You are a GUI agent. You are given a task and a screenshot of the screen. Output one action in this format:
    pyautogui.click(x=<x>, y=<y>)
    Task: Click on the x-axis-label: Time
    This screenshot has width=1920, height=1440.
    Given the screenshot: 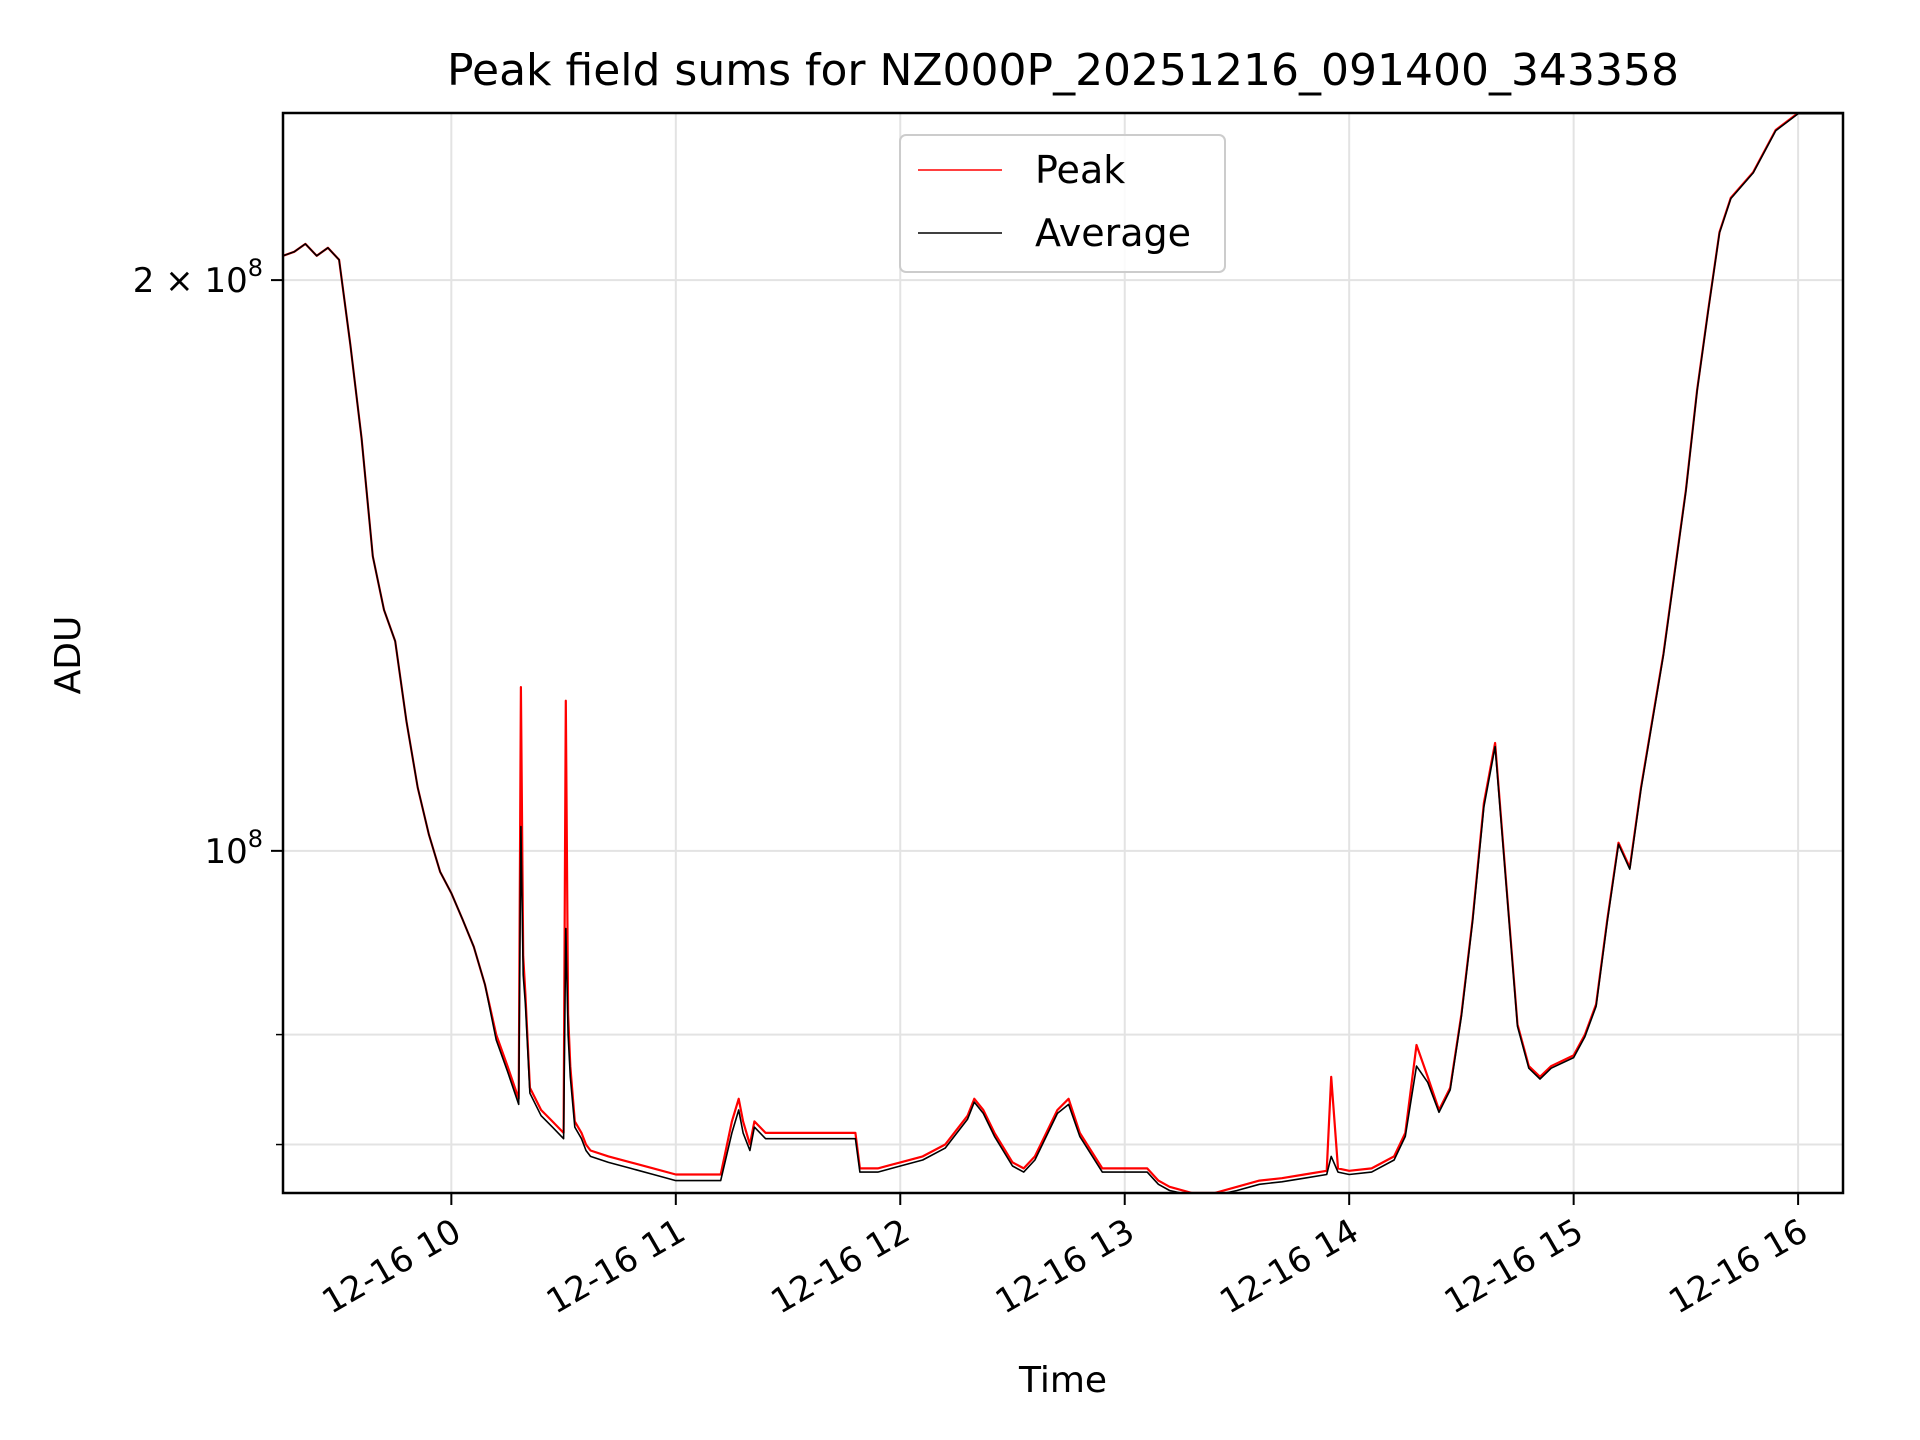 What is the action you would take?
    pyautogui.click(x=1062, y=1380)
    